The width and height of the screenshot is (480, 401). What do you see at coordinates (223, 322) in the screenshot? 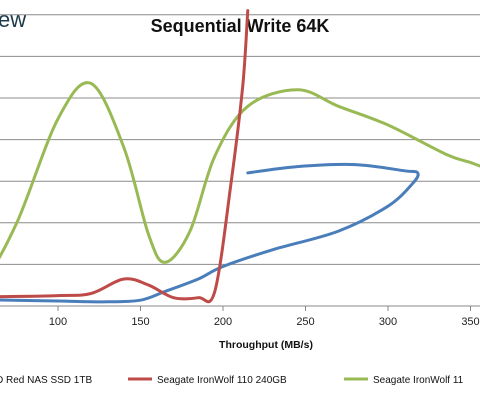
I see `x-tick-label: 200` at bounding box center [223, 322].